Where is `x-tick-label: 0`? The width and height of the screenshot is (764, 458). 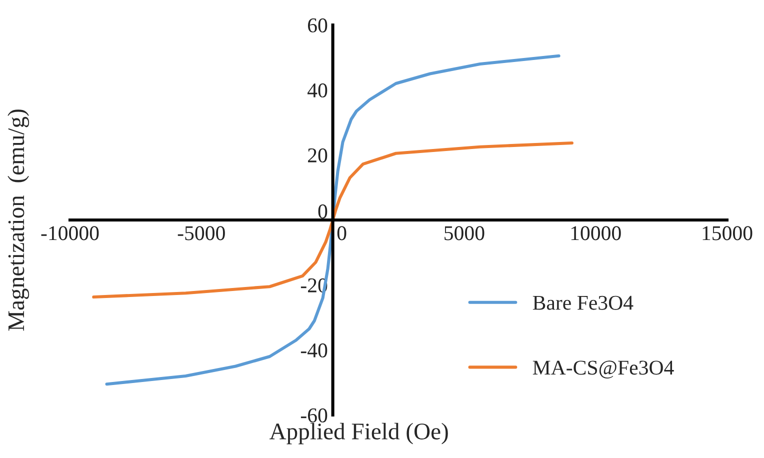
x-tick-label: 0 is located at coordinates (341, 233).